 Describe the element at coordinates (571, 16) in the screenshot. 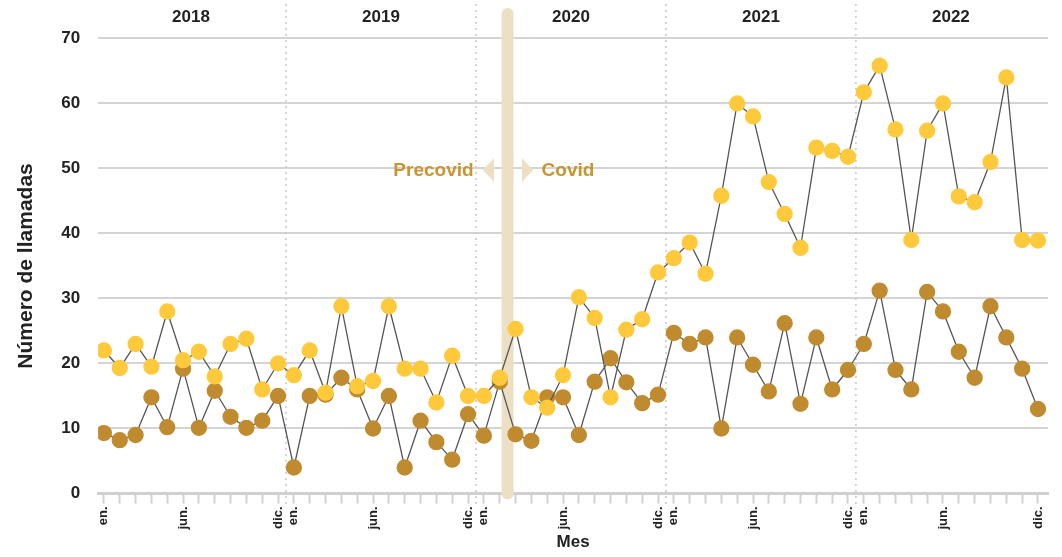

I see `x2-tick-label: 2020` at that location.